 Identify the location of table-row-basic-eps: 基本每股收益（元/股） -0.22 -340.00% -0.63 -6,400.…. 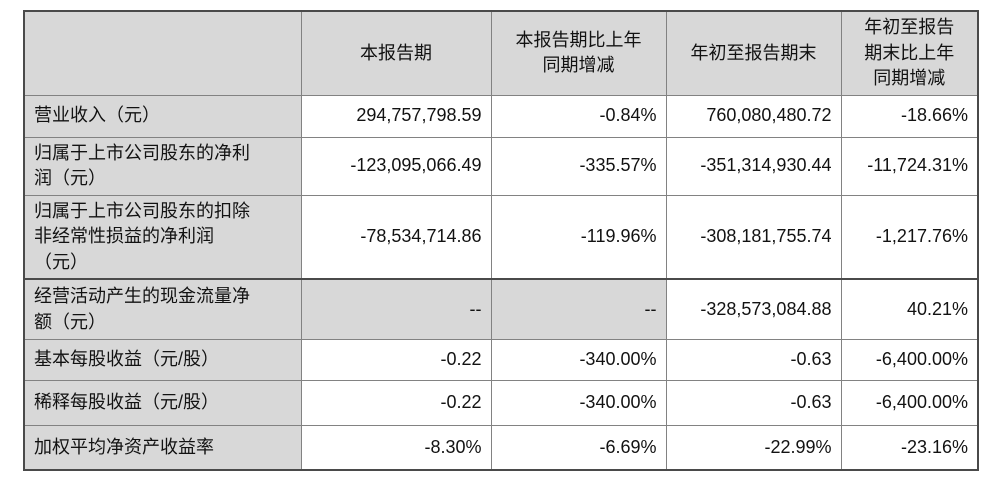
(501, 359).